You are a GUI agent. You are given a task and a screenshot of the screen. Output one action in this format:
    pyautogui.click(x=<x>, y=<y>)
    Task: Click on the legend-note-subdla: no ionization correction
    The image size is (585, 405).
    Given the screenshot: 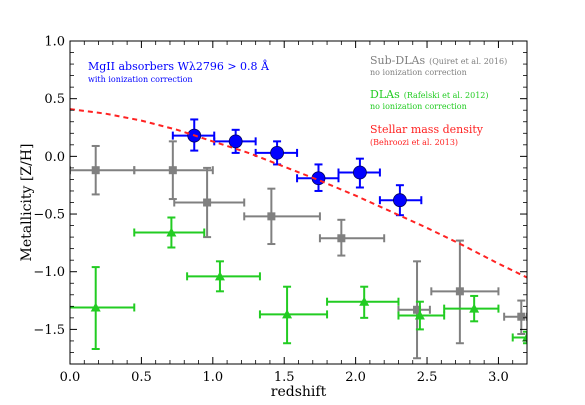 What is the action you would take?
    pyautogui.click(x=418, y=72)
    